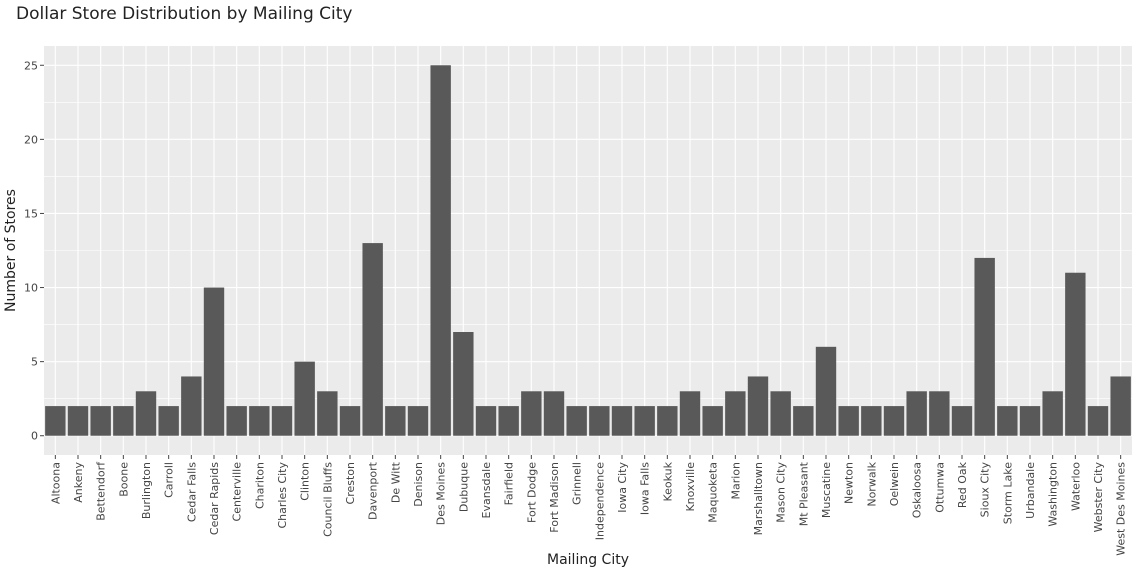 This screenshot has height=585, width=1140. What do you see at coordinates (894, 484) in the screenshot?
I see `x-tick-label: Oelwein` at bounding box center [894, 484].